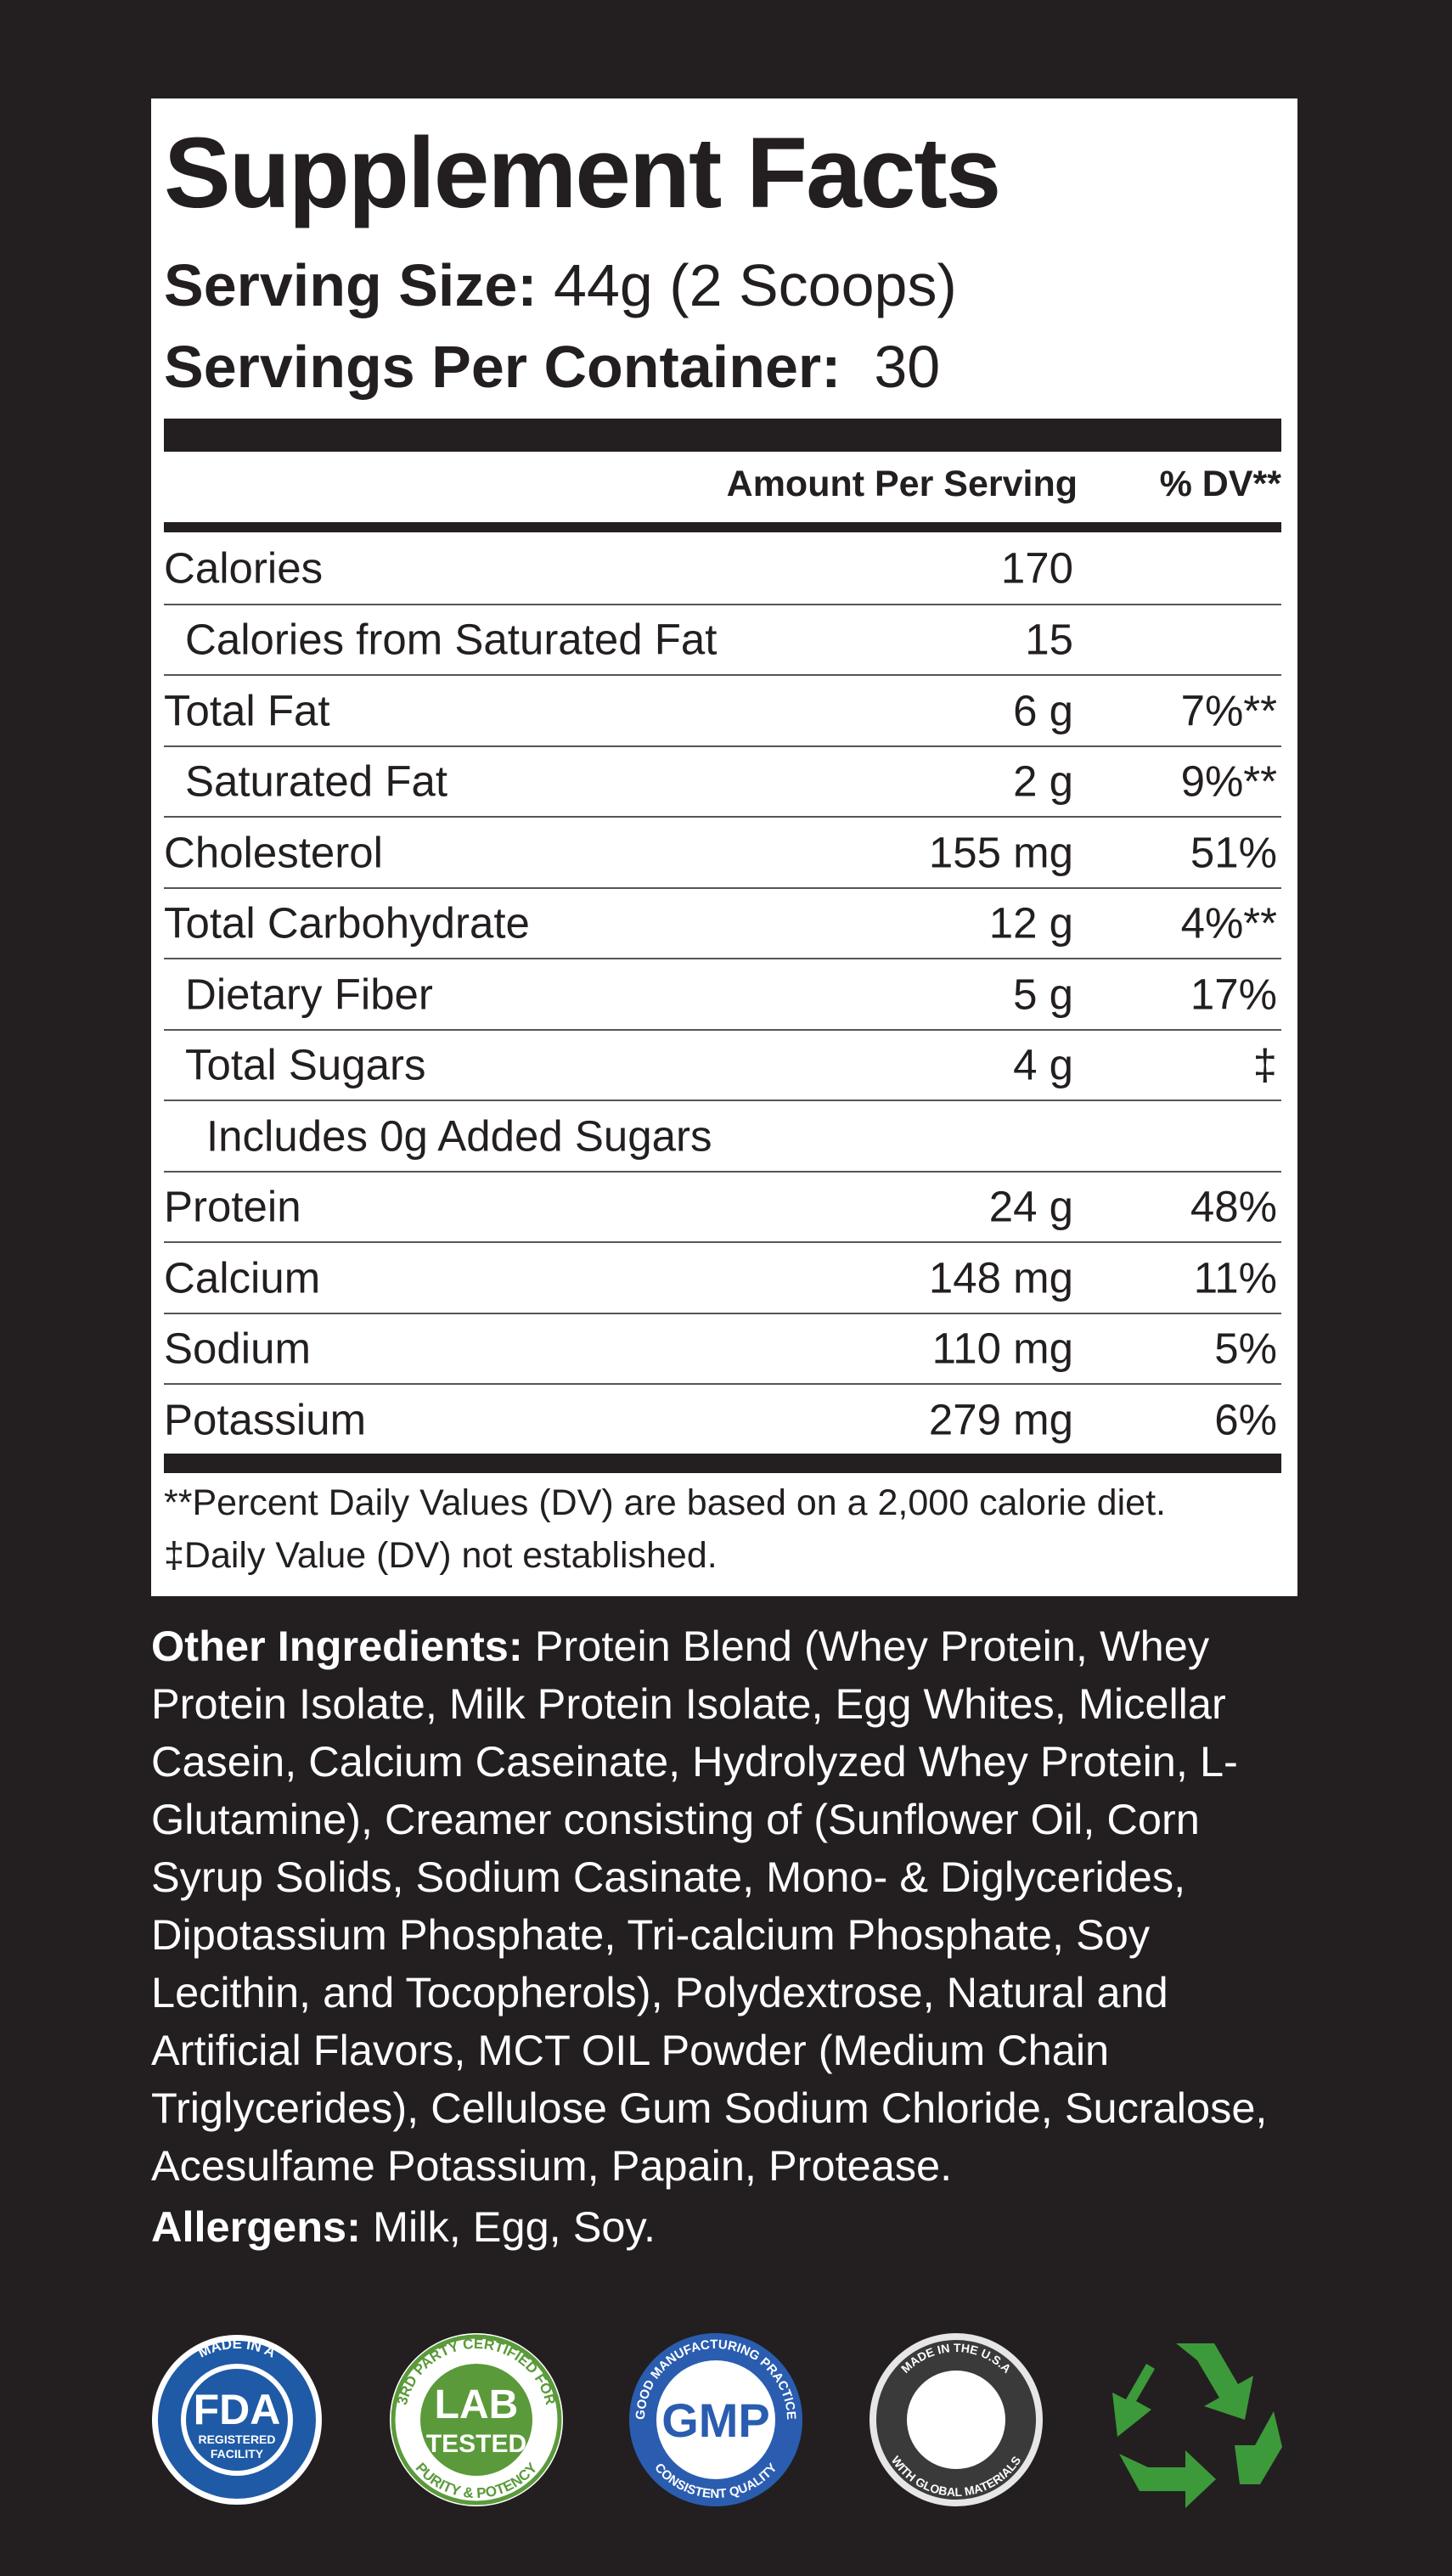  I want to click on facts-row: Calories 170, so click(722, 568).